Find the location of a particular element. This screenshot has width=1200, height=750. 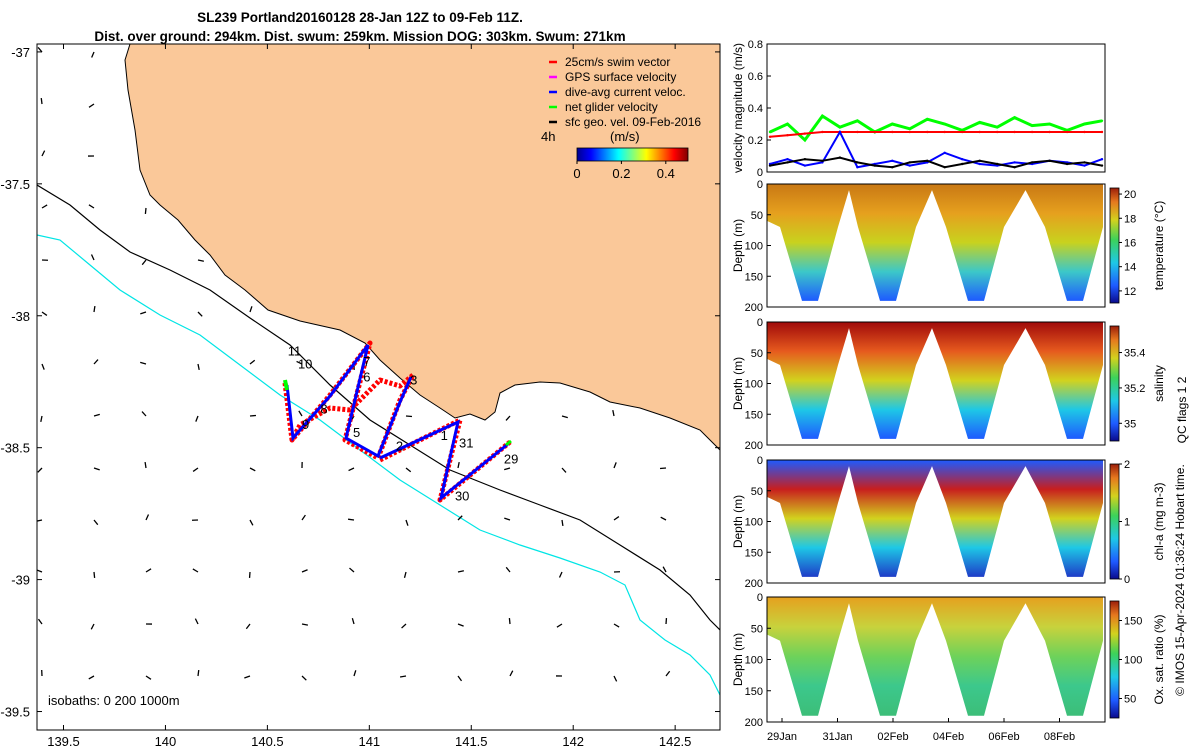

section-y-tick-label: 50 is located at coordinates (757, 492).